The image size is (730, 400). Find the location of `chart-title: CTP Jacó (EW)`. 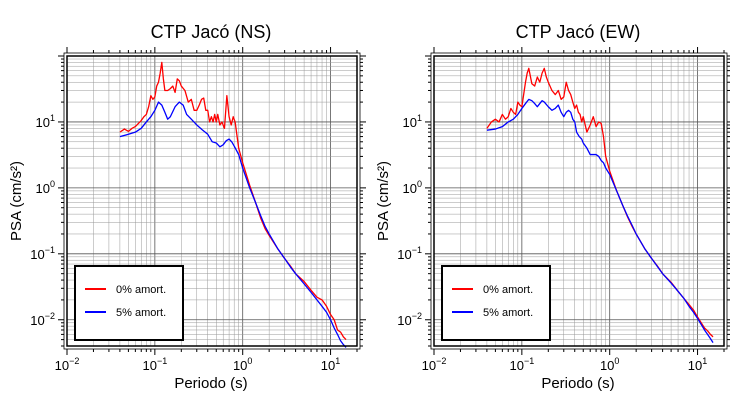

chart-title: CTP Jacó (EW) is located at coordinates (578, 32).